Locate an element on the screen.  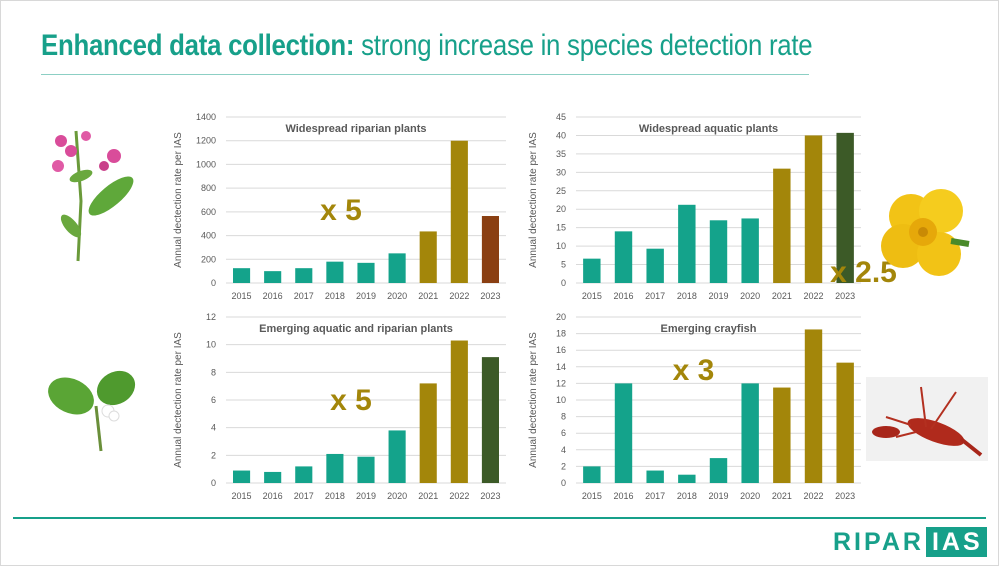
footer-divider is located at coordinates (499, 518).